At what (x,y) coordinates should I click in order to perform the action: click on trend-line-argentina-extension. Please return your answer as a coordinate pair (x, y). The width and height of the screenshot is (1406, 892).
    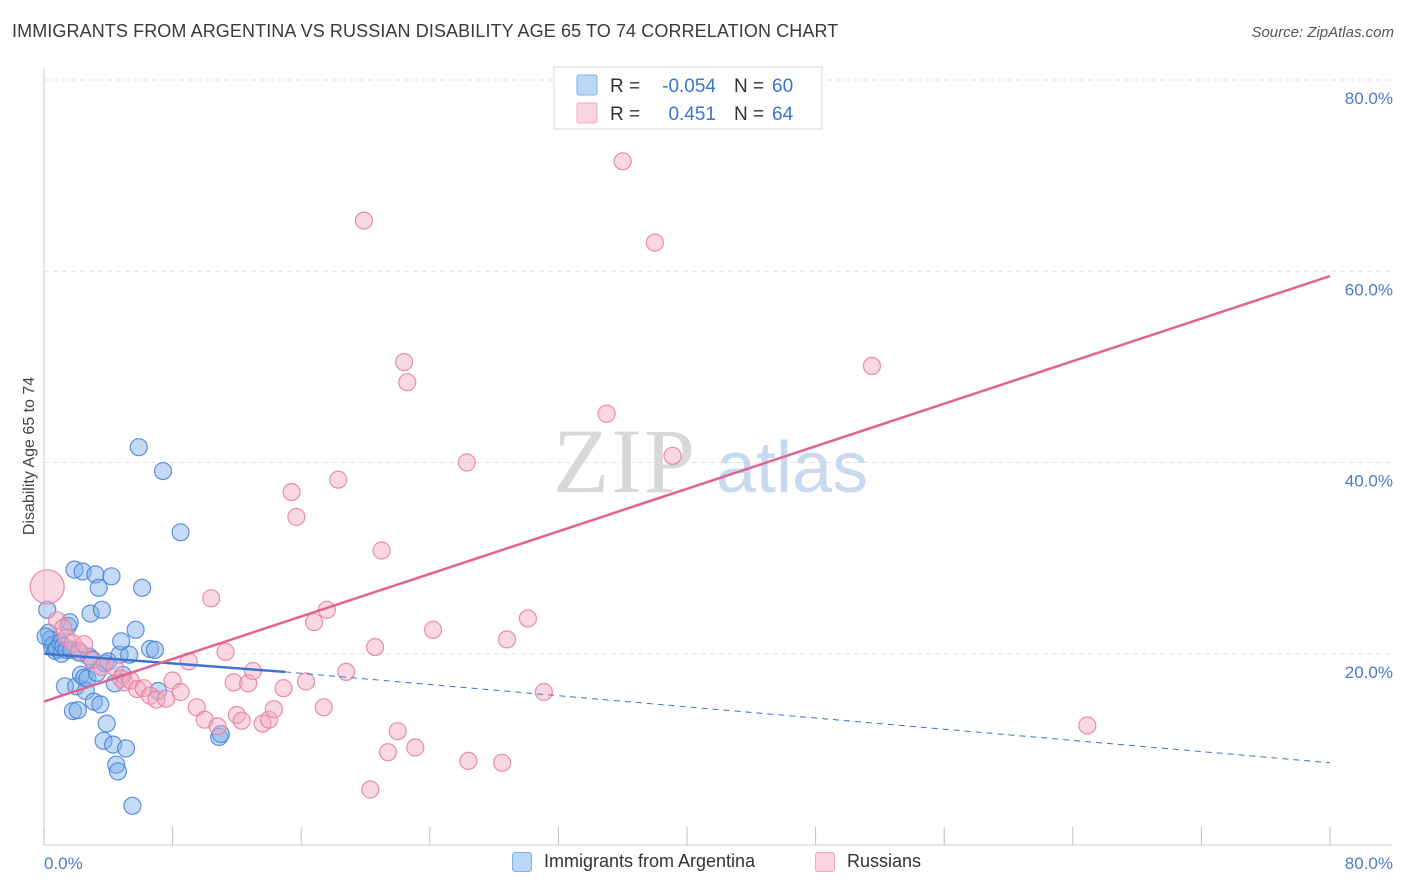
    Looking at the image, I should click on (808, 717).